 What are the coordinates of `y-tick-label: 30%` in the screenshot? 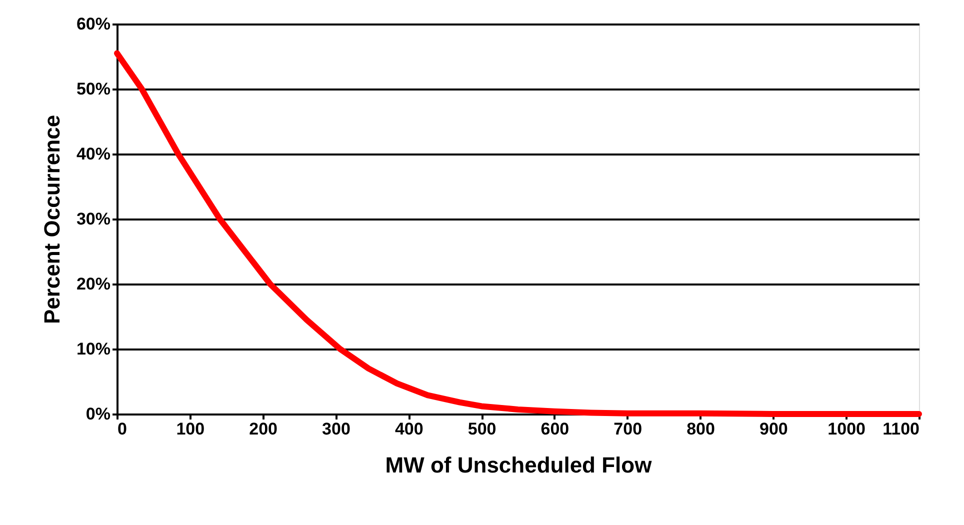 It's located at (93, 219).